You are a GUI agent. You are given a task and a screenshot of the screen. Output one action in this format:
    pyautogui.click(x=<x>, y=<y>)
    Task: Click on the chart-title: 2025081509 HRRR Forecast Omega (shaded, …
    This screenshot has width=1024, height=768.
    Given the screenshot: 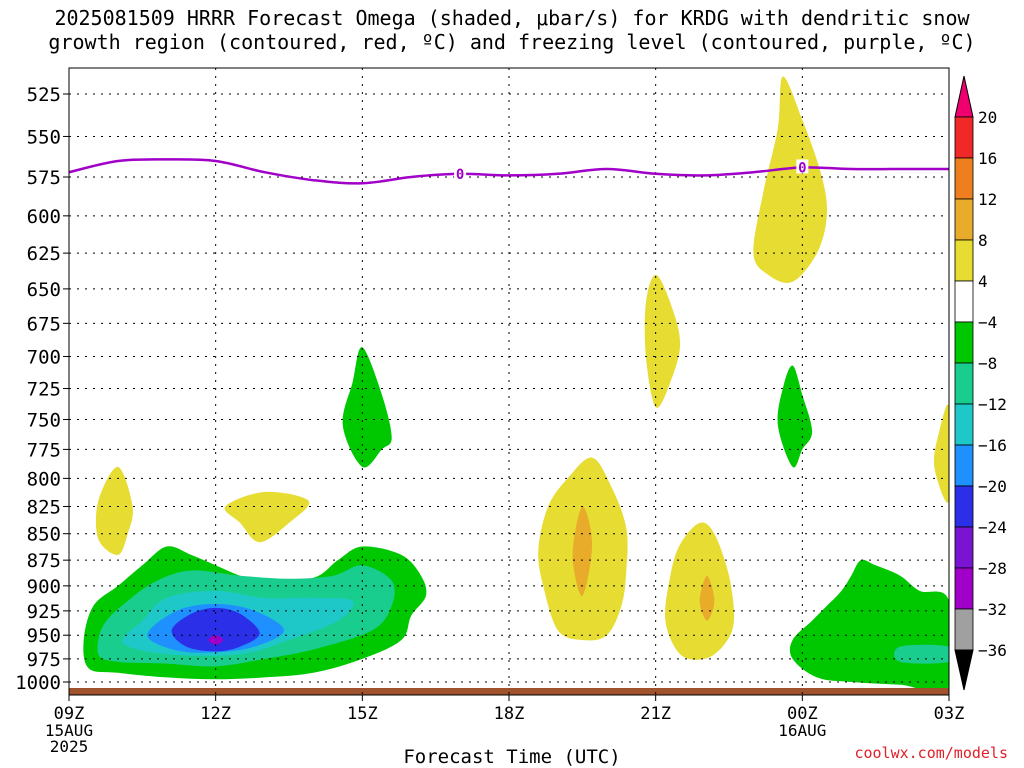 What is the action you would take?
    pyautogui.click(x=512, y=30)
    